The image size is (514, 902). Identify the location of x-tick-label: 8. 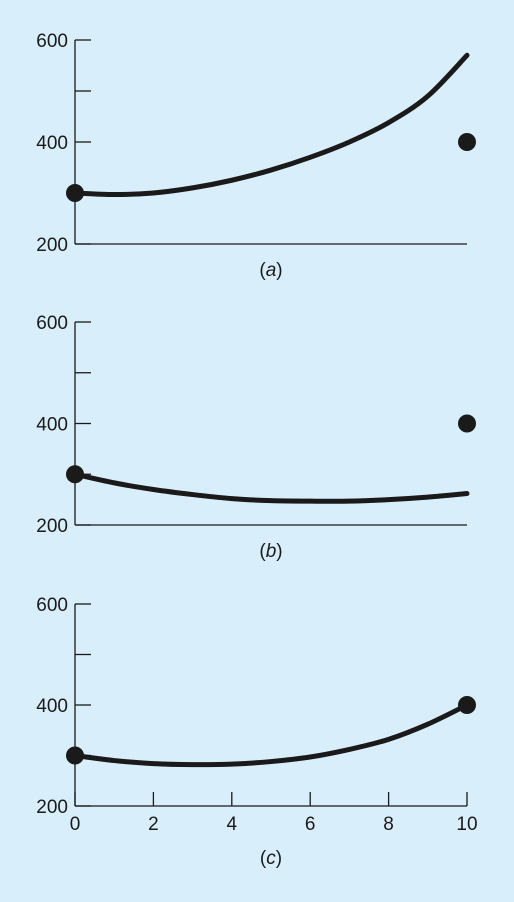
(388, 824).